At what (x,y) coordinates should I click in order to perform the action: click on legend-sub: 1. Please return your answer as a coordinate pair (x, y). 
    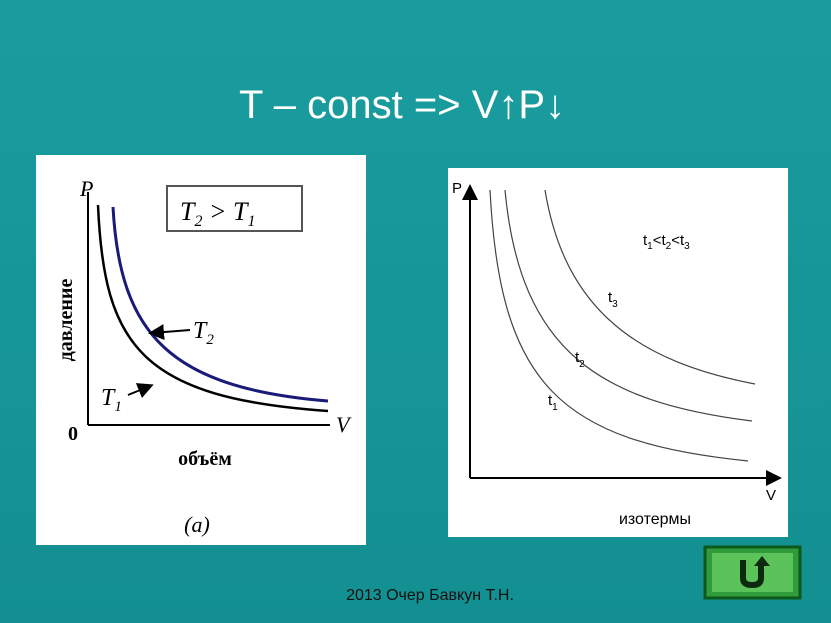
    Looking at the image, I should click on (251, 221).